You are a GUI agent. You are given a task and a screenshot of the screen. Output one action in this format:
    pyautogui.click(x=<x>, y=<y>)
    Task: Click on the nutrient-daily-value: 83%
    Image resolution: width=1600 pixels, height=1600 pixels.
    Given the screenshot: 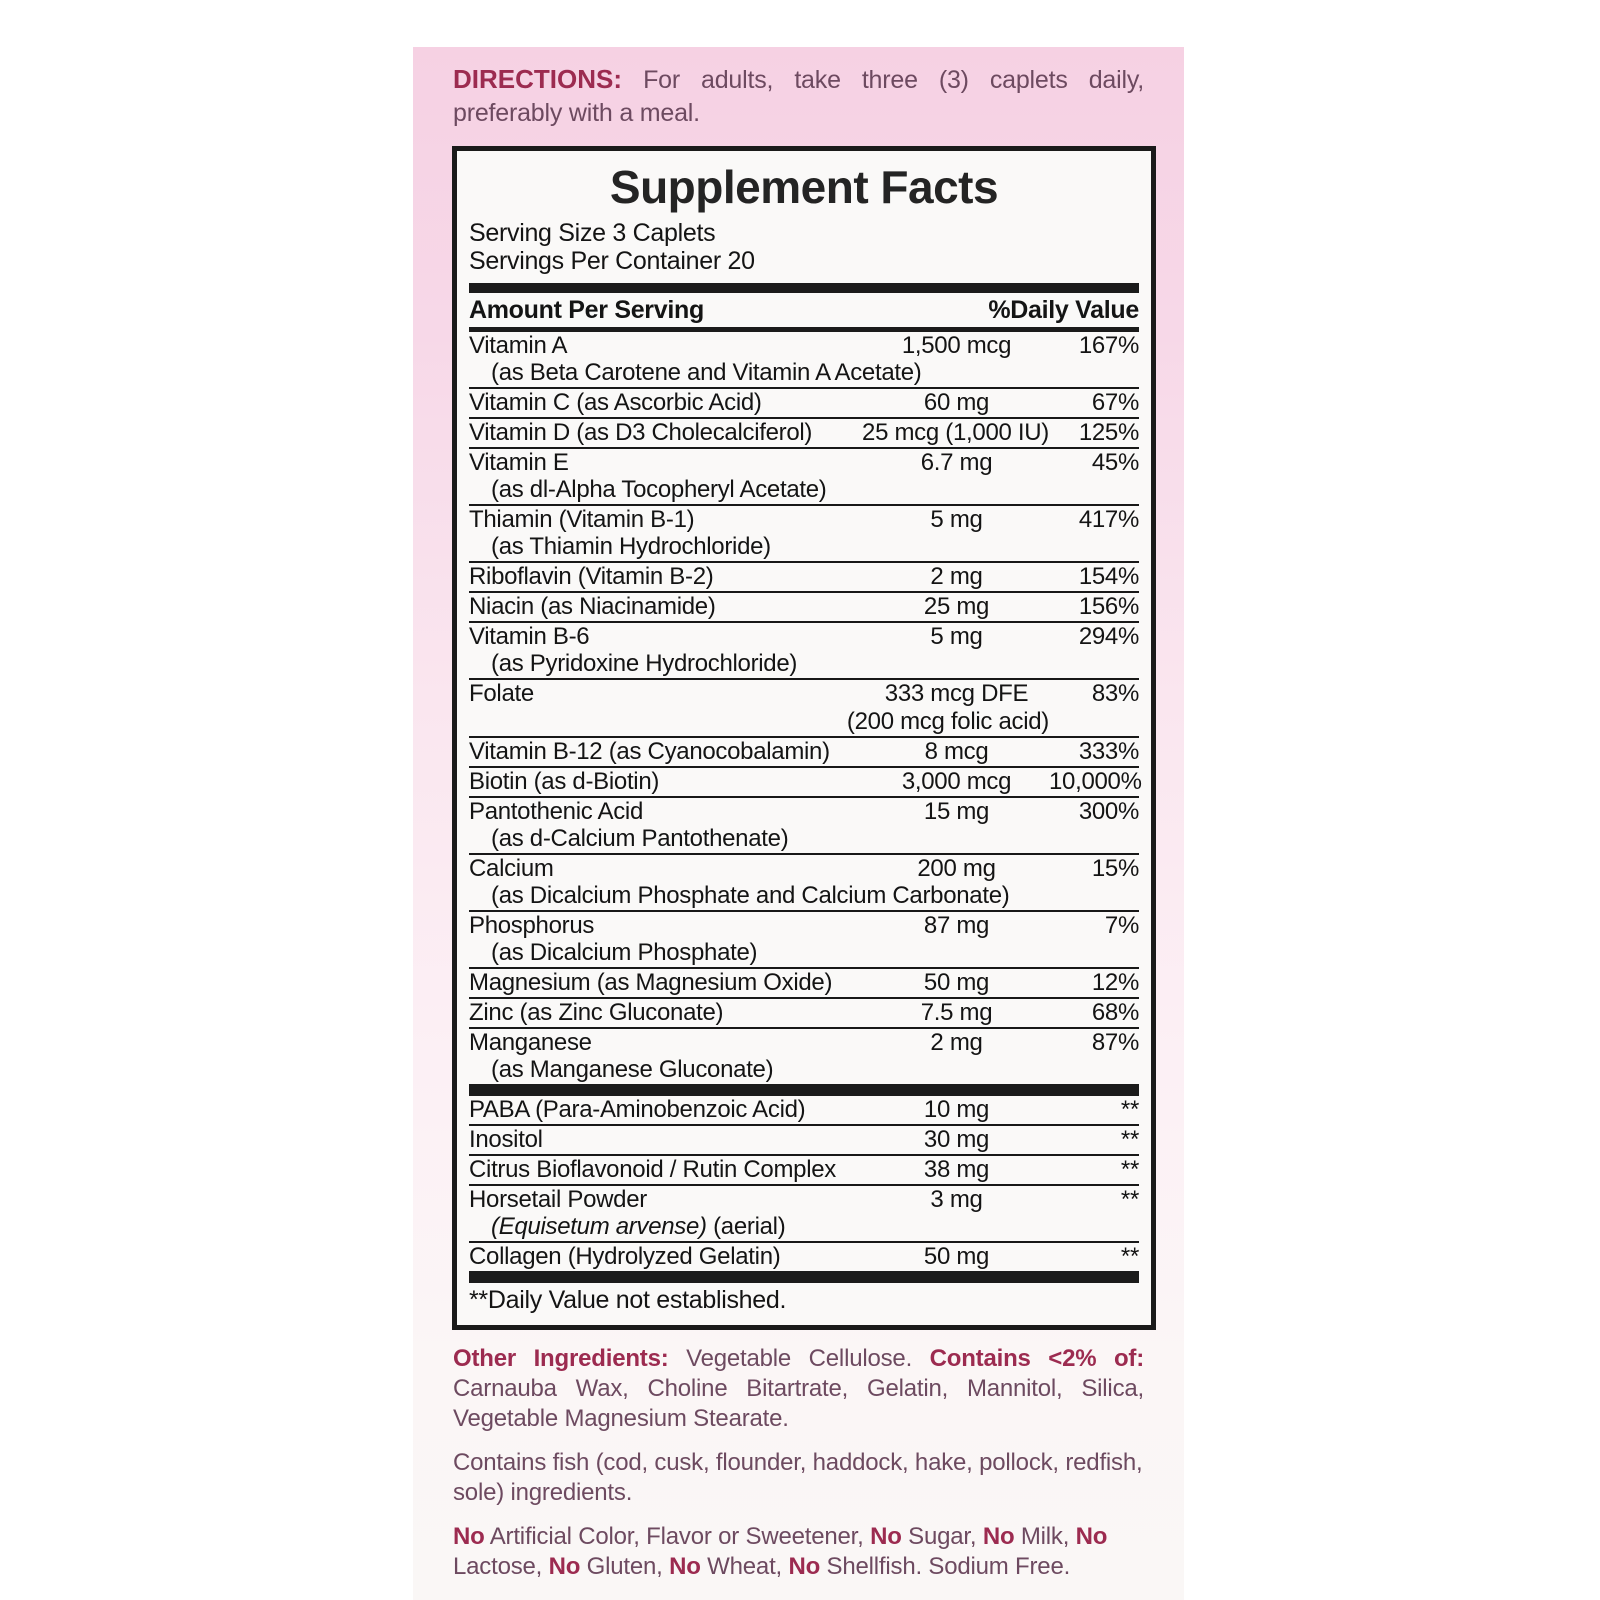 What is the action you would take?
    pyautogui.click(x=1115, y=693)
    